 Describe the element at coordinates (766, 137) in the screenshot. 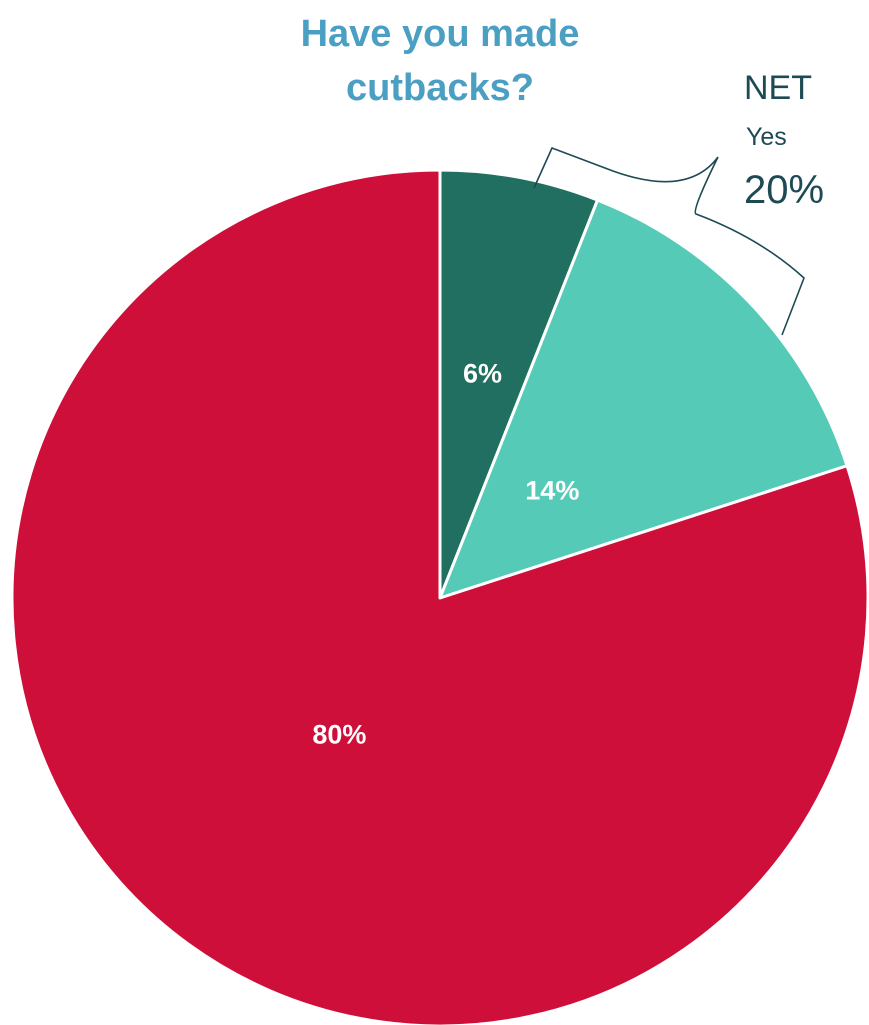

I see `net-sublabel: Yes` at that location.